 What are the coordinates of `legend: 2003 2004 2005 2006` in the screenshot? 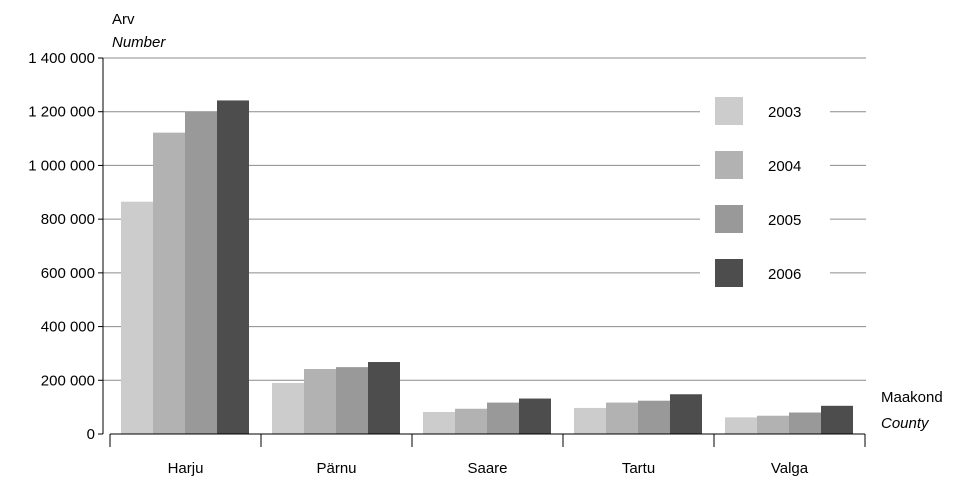 It's located at (765, 193).